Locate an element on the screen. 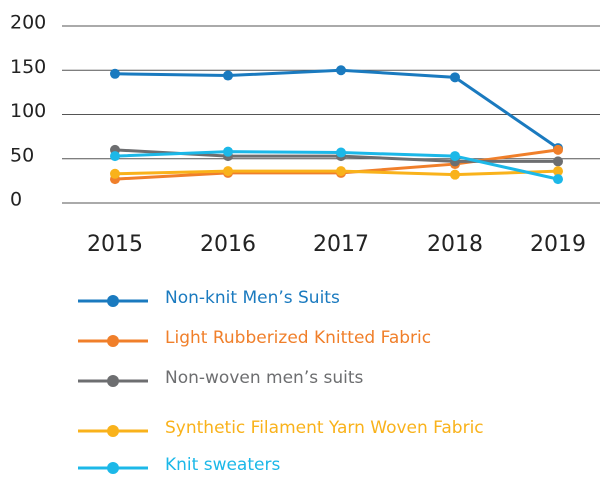 The image size is (612, 479). y-tick-label: 0 is located at coordinates (16, 200).